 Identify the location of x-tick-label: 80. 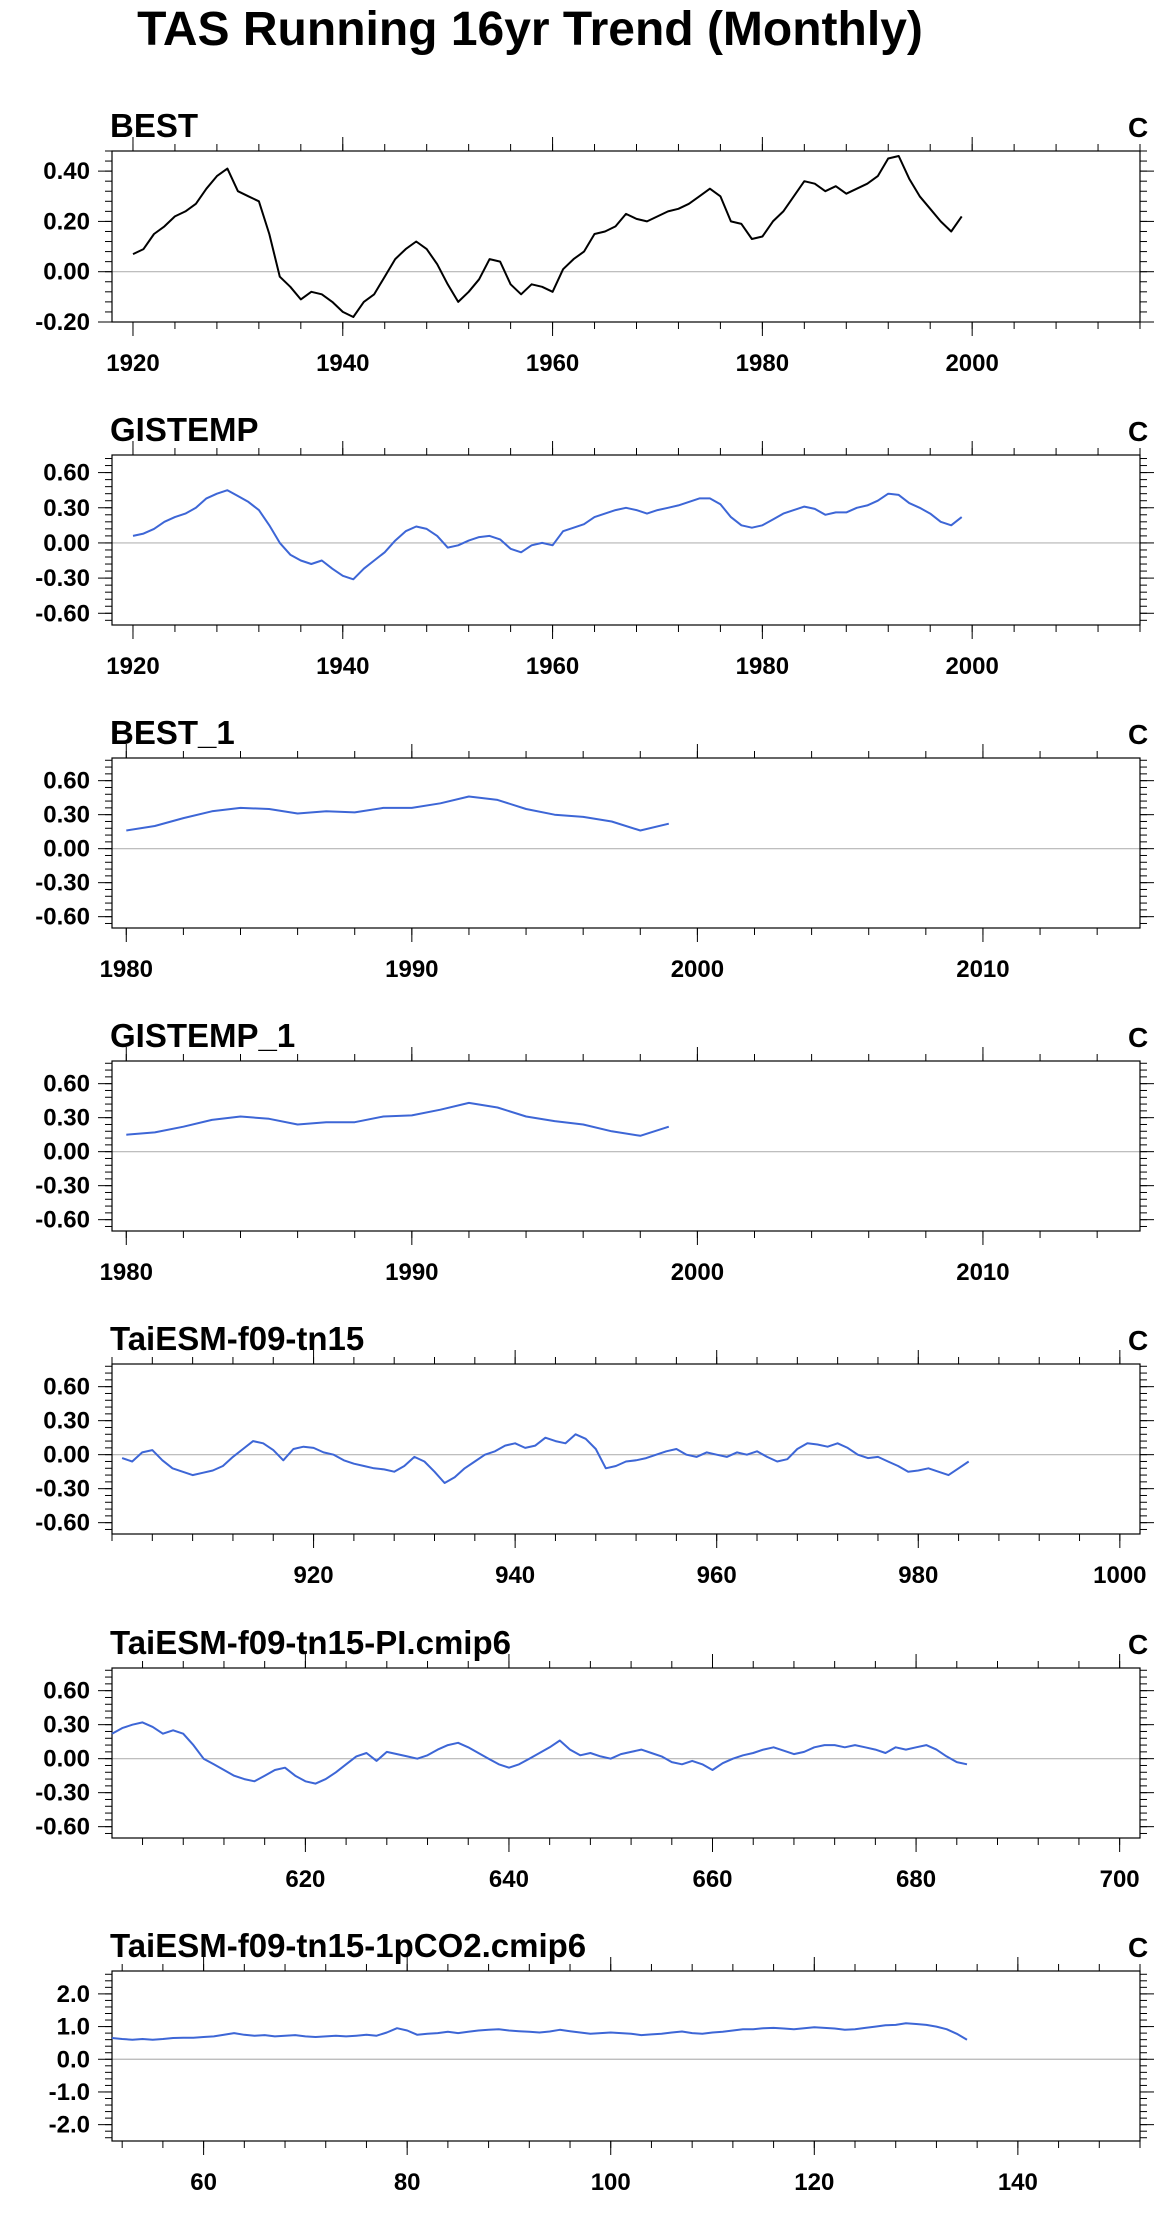
(407, 2182).